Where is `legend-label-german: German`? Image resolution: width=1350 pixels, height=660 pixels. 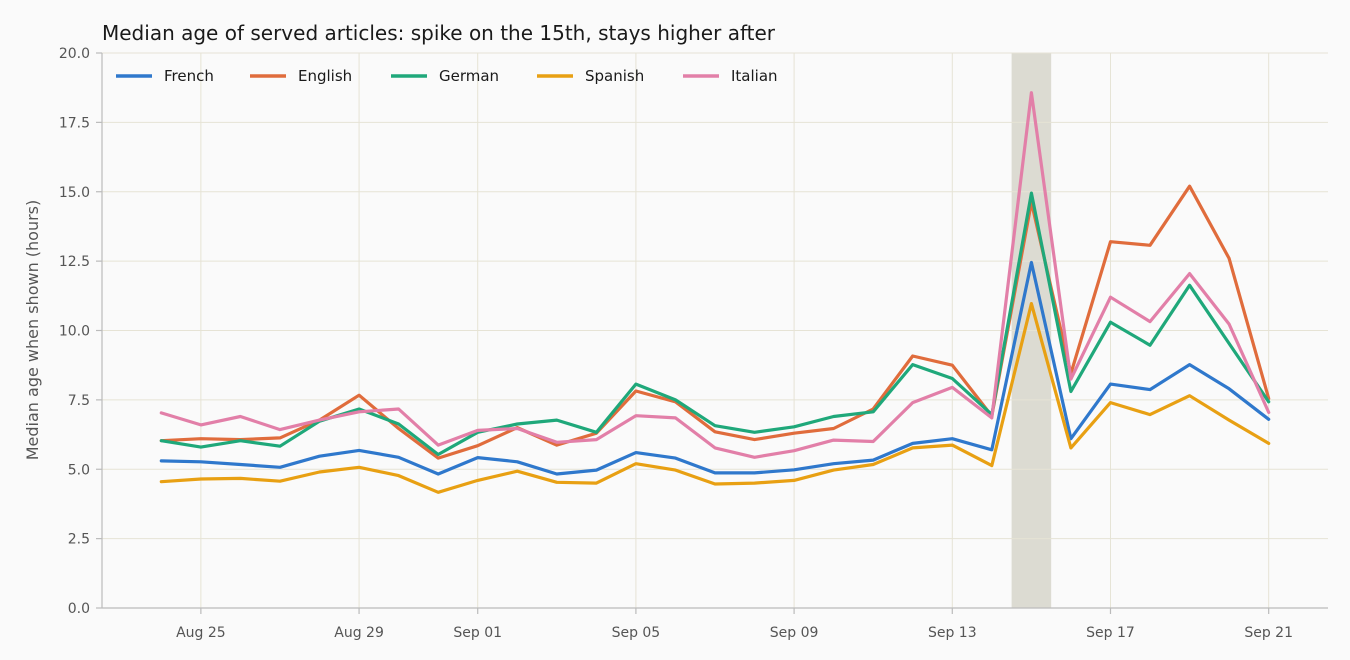 legend-label-german: German is located at coordinates (469, 76).